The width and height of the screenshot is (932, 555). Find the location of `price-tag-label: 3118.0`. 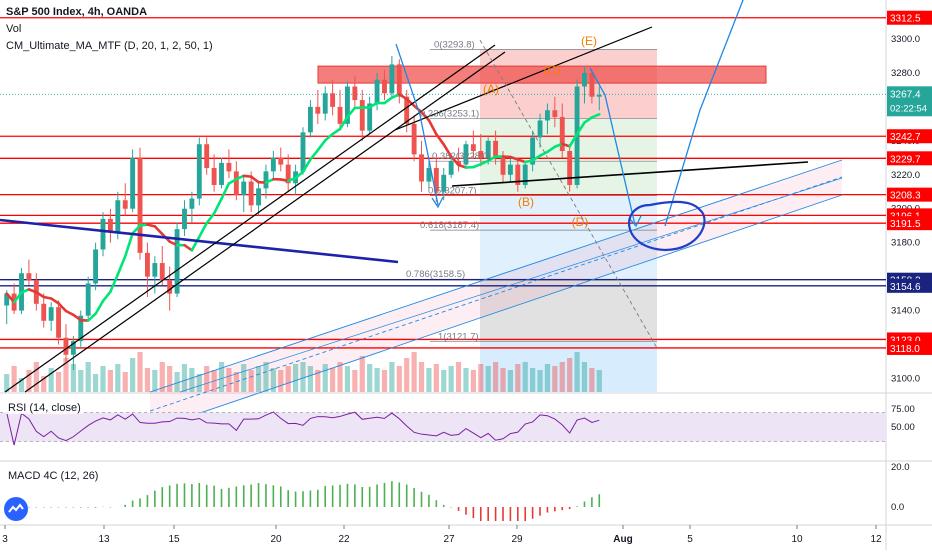

price-tag-label: 3118.0 is located at coordinates (905, 349).